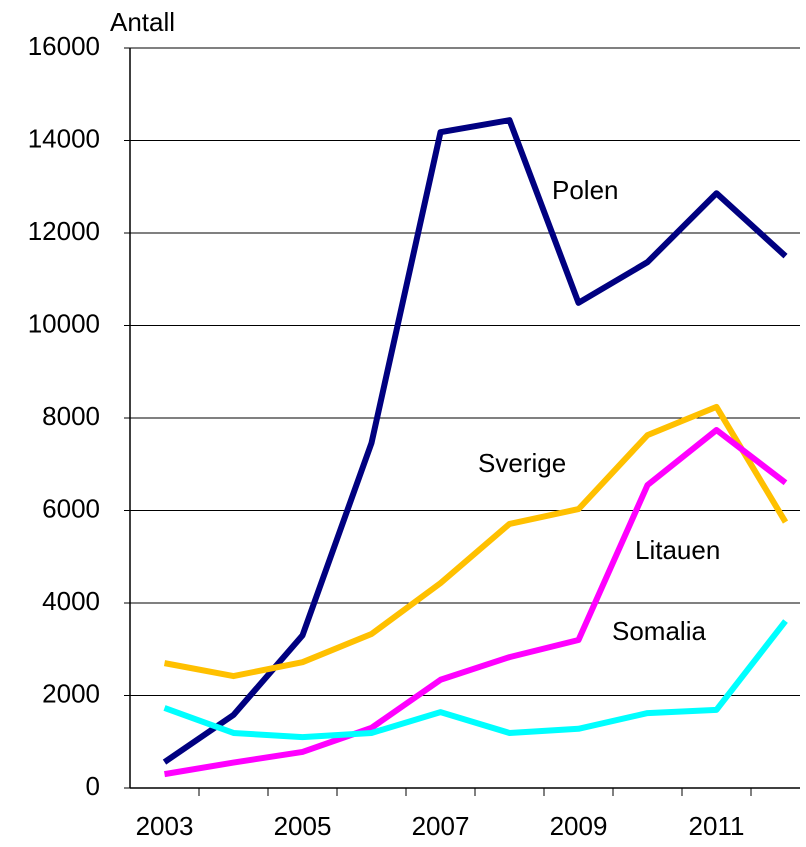 This screenshot has width=806, height=847. I want to click on y-tick-label: 14000, so click(64, 138).